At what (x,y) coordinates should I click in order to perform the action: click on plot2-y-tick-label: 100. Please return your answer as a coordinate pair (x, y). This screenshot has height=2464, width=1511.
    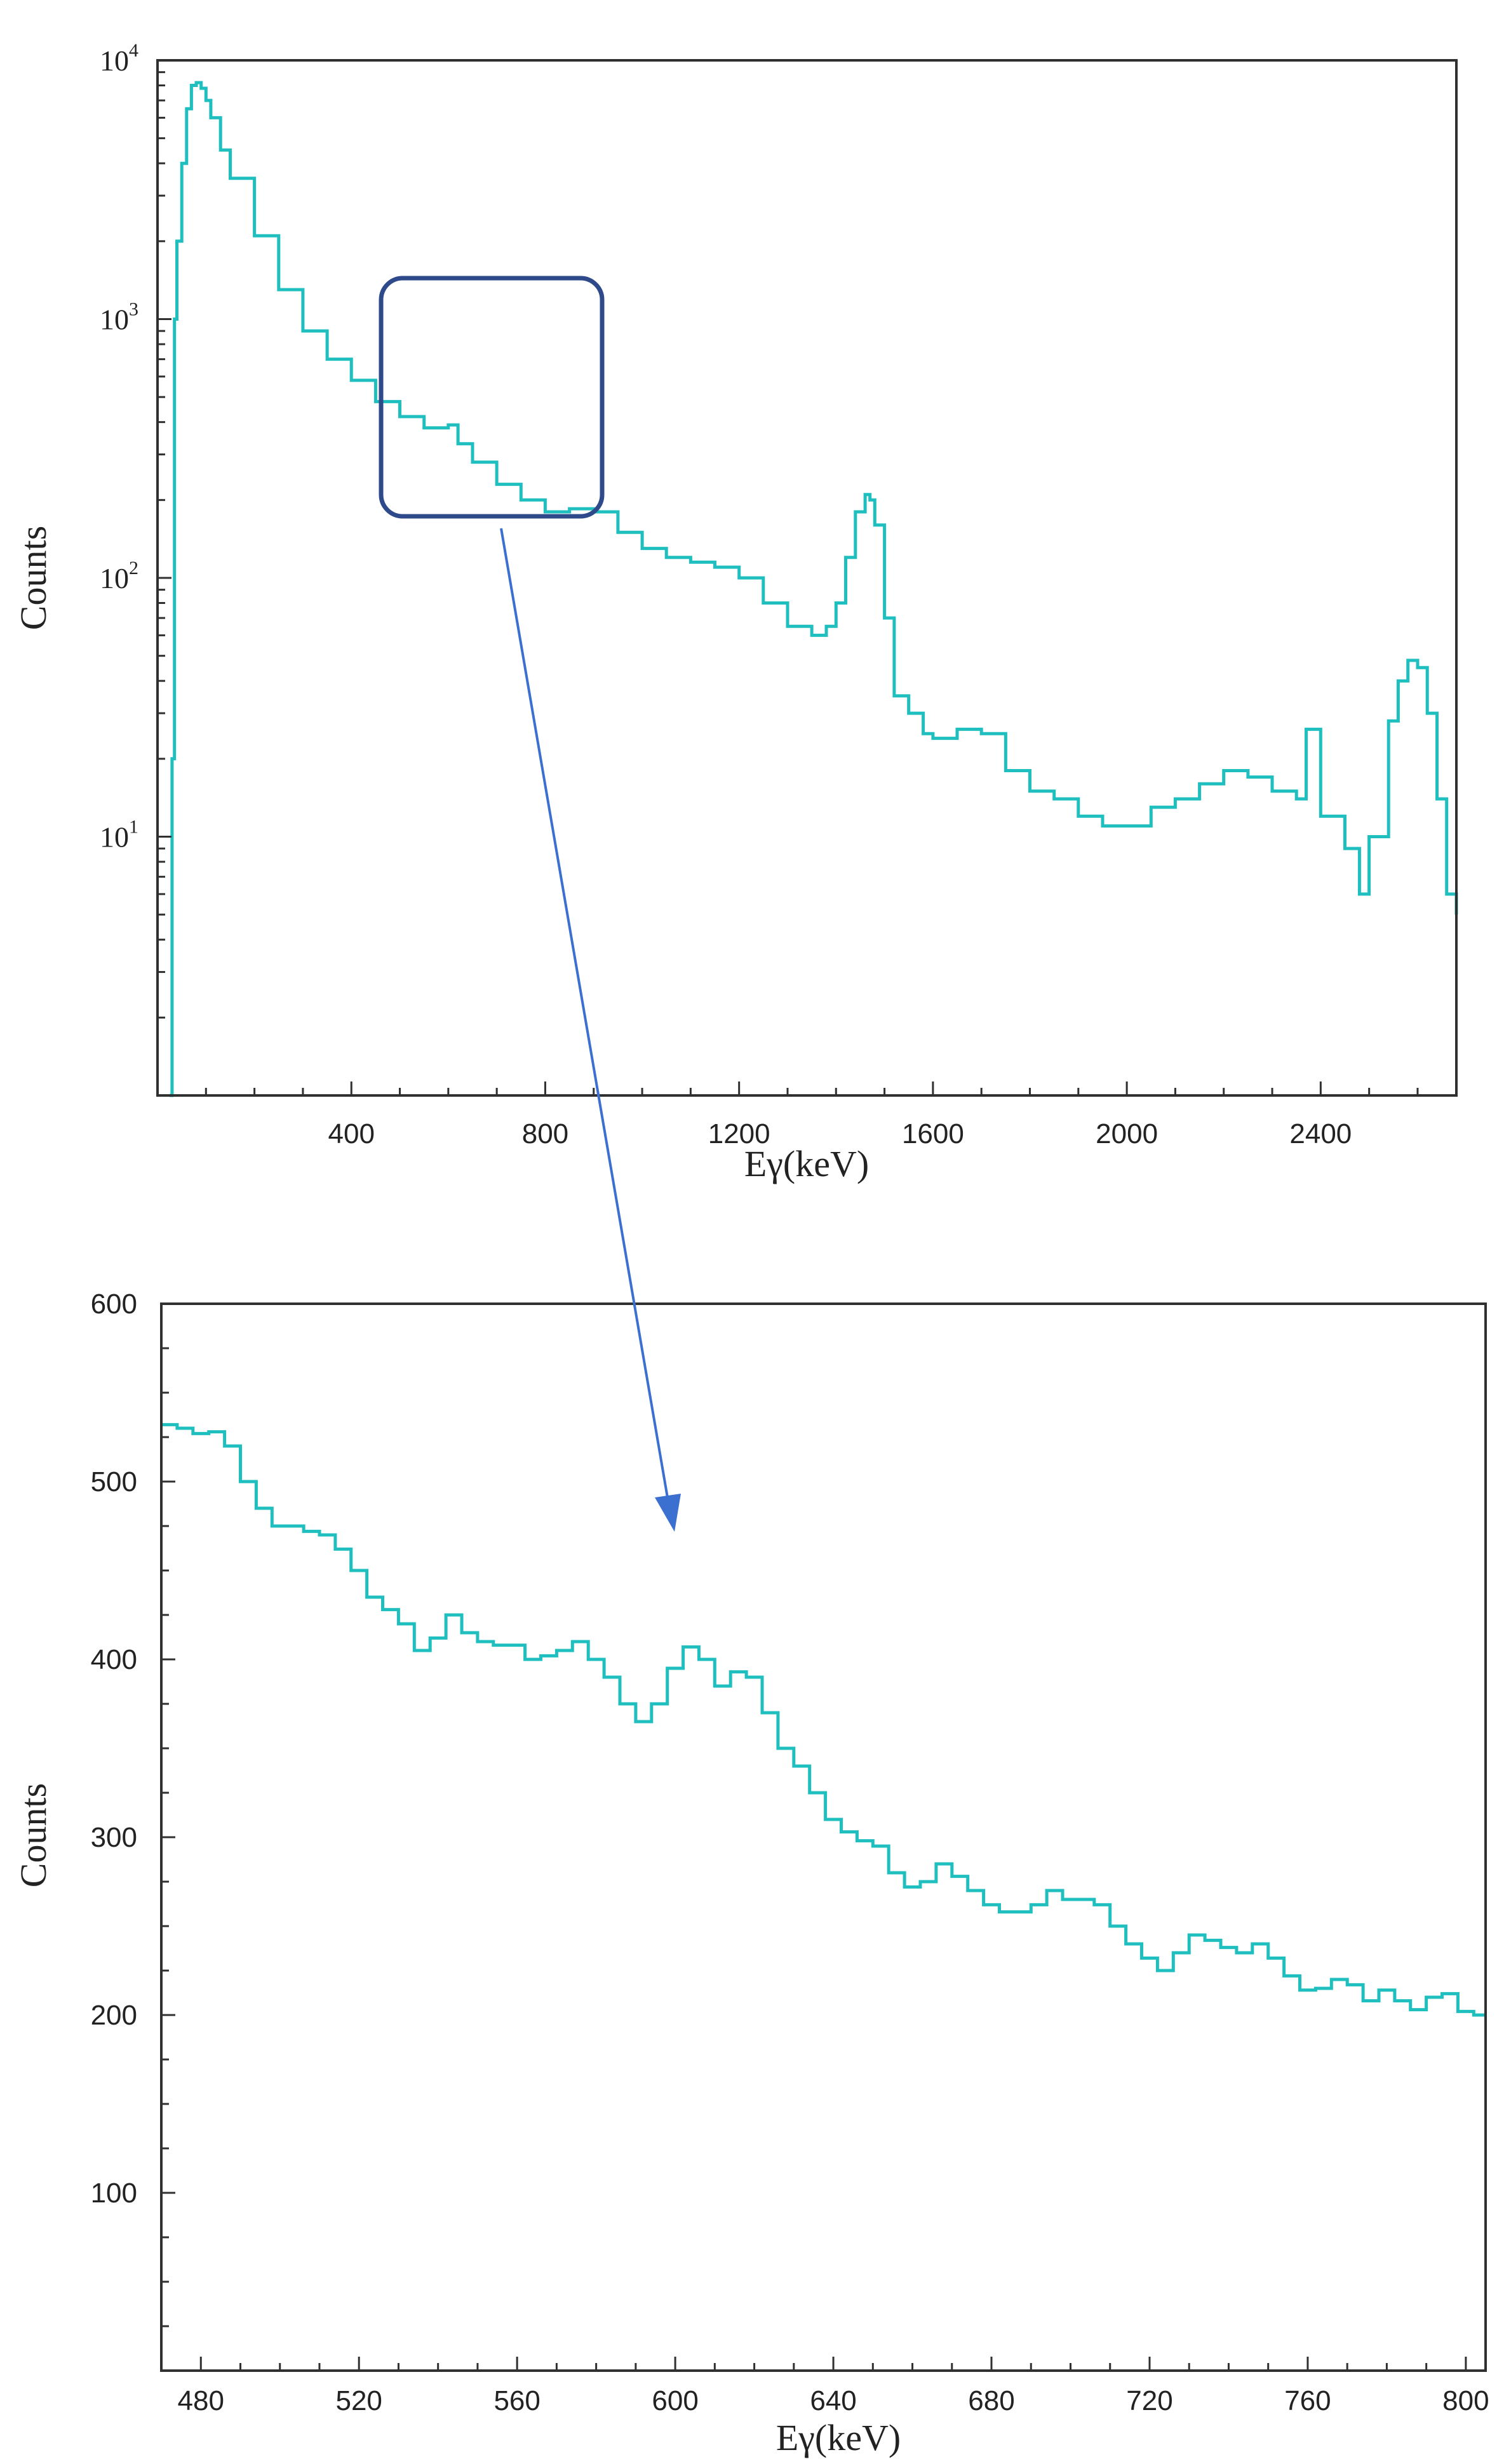
    Looking at the image, I should click on (114, 2193).